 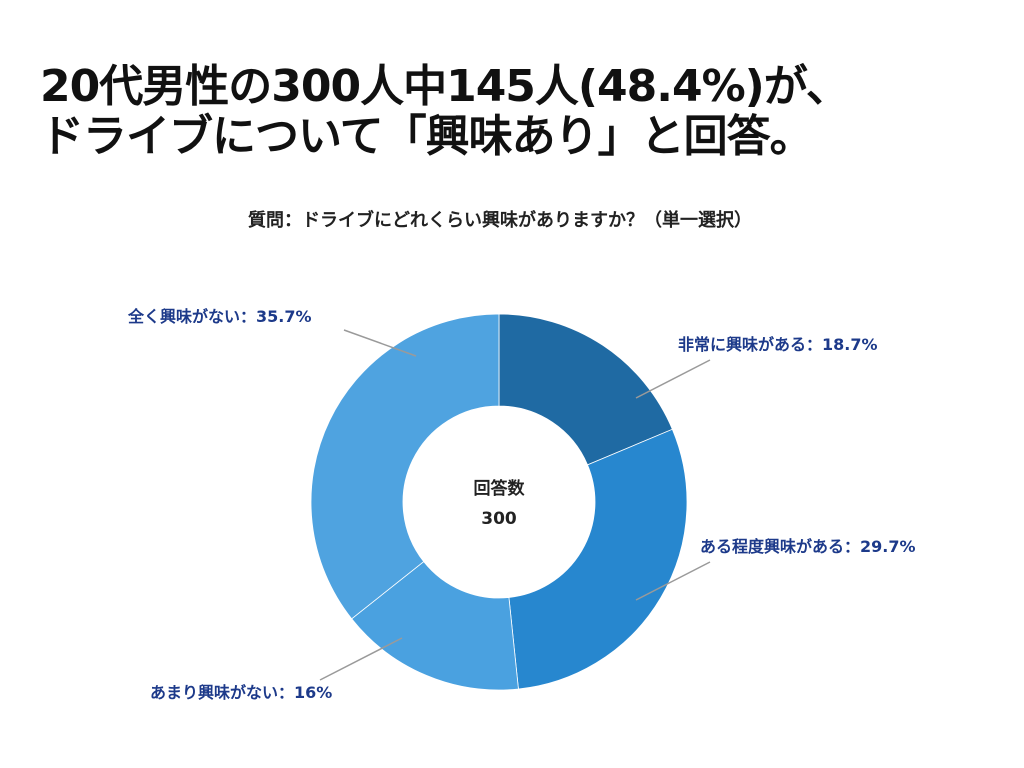 What do you see at coordinates (427, 136) in the screenshot?
I see `headline-line-2: ドライブについて「興味あり」と回答。` at bounding box center [427, 136].